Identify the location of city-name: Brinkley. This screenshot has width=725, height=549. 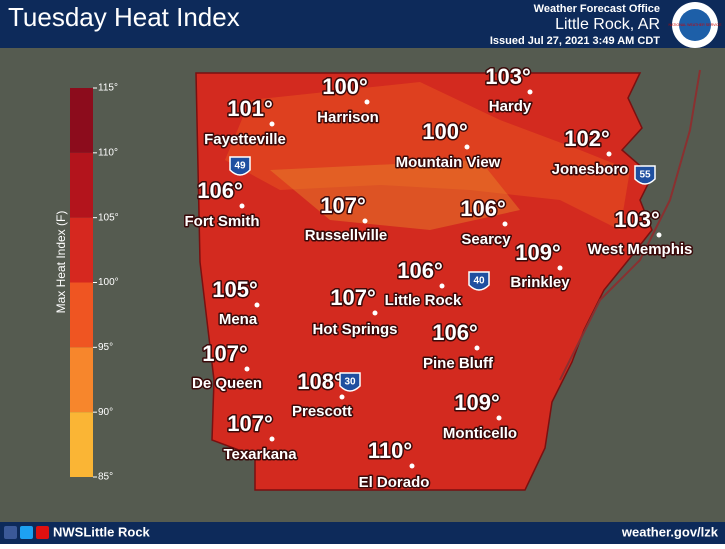
(540, 282).